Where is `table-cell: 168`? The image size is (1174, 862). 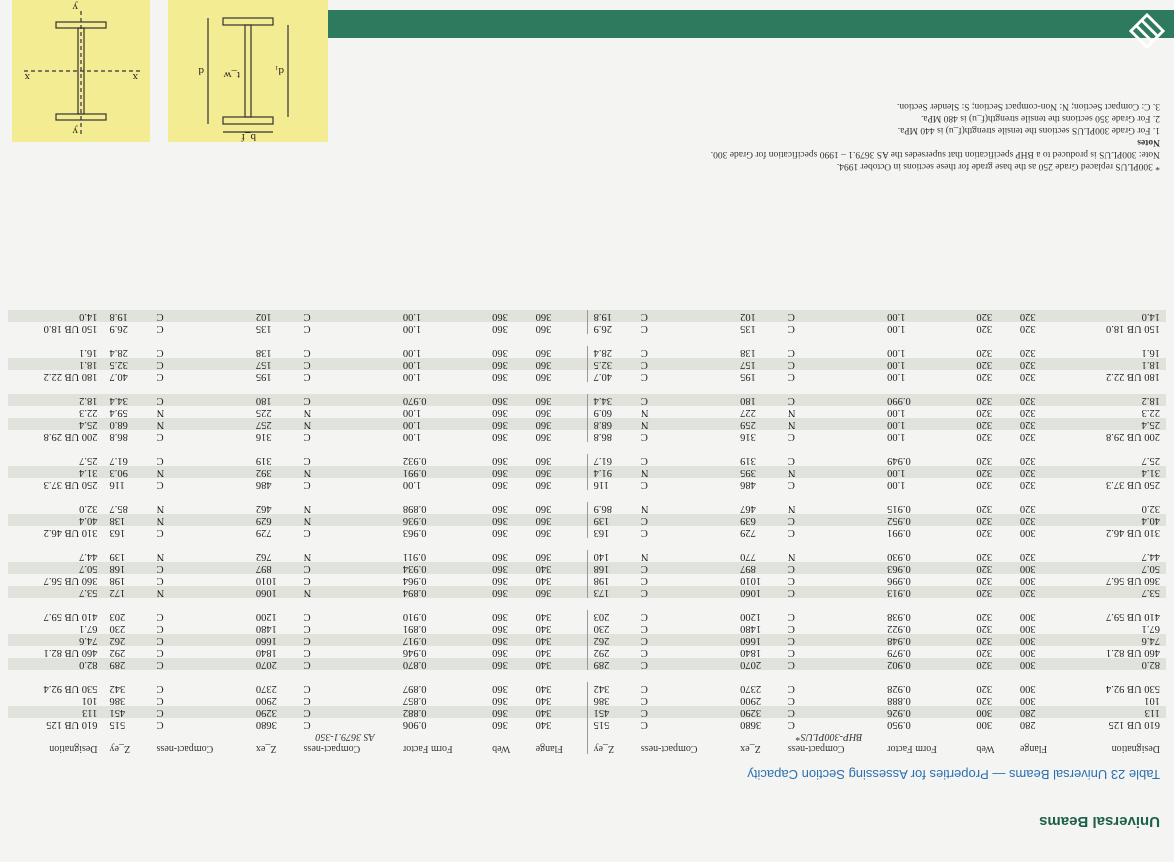
table-cell: 168 is located at coordinates (127, 568).